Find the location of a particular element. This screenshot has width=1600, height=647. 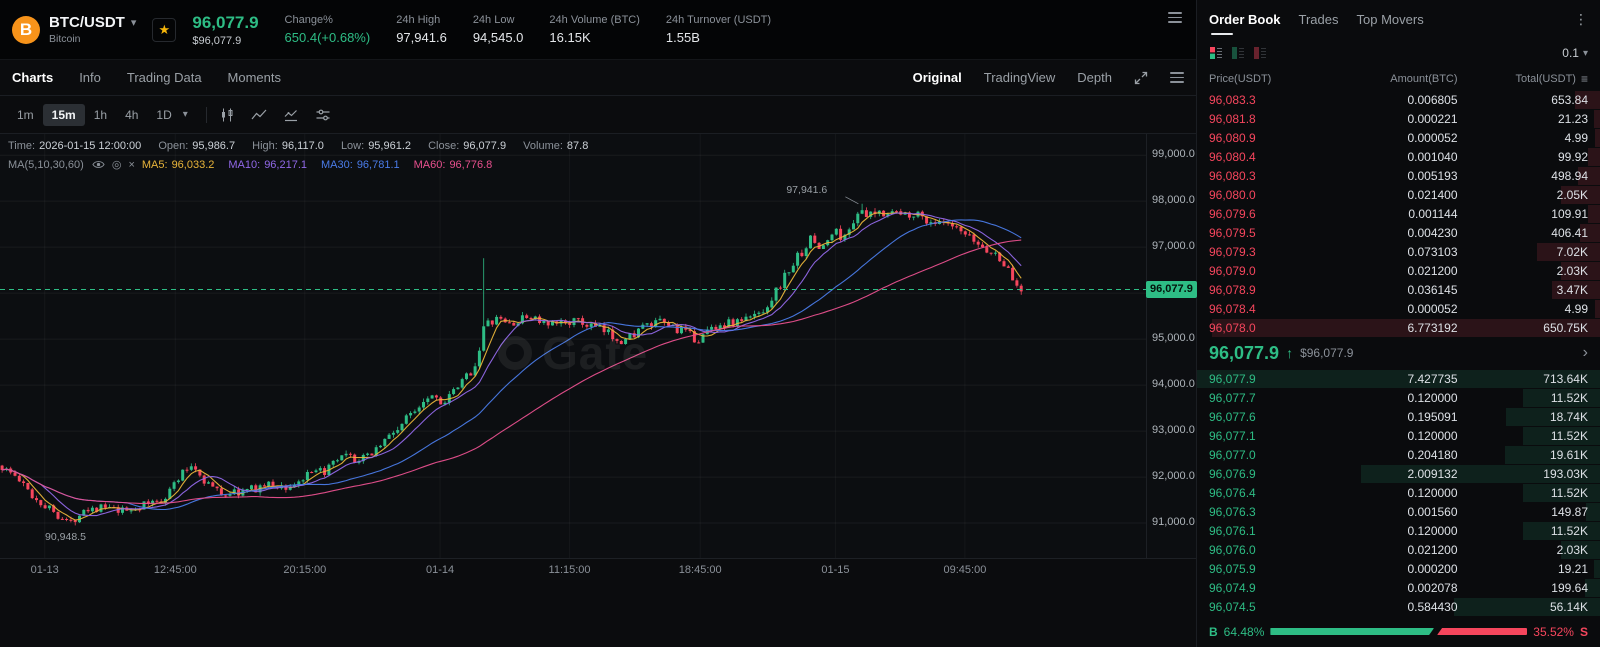

ask-row: 96,078.9 0.036145 3.47K is located at coordinates (1398, 289).